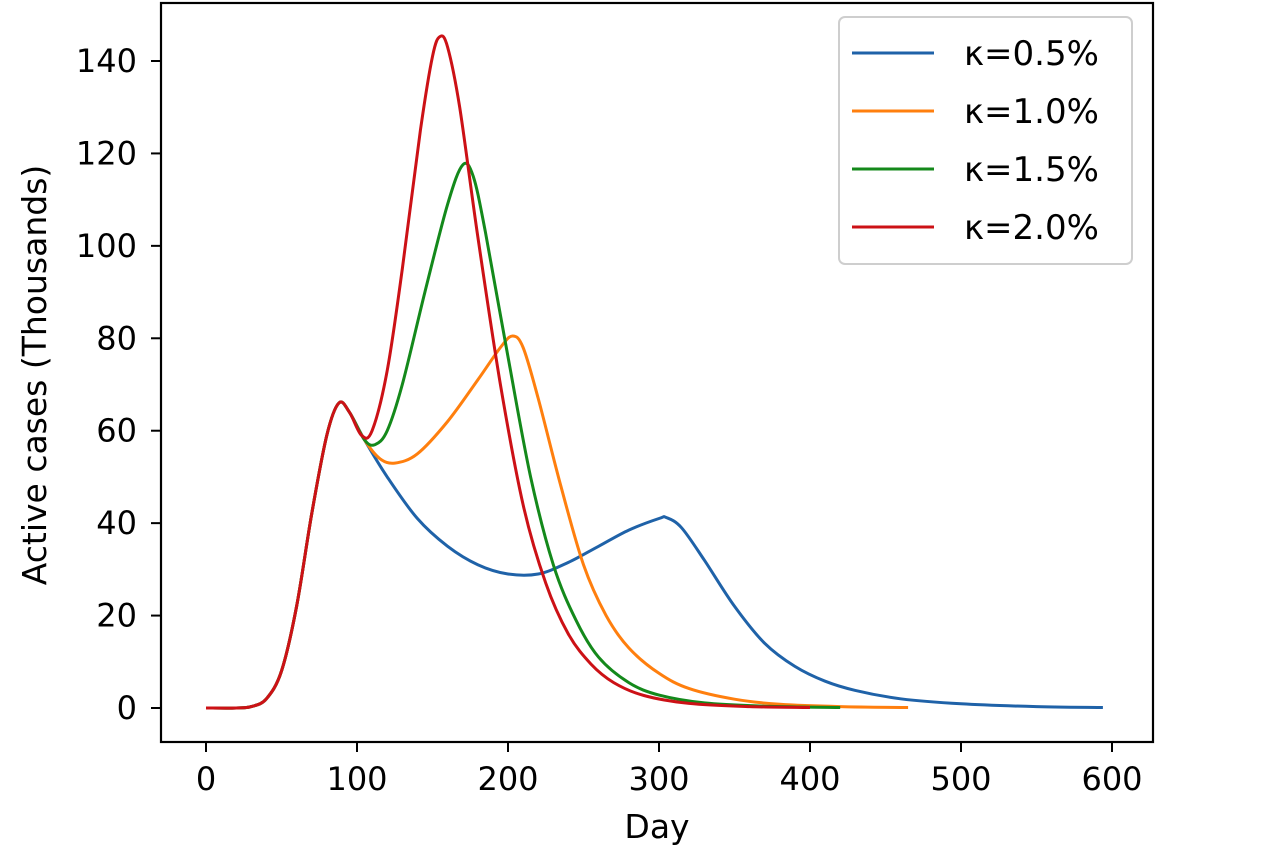 This screenshot has width=1280, height=850. I want to click on x-tick-label: 500, so click(960, 779).